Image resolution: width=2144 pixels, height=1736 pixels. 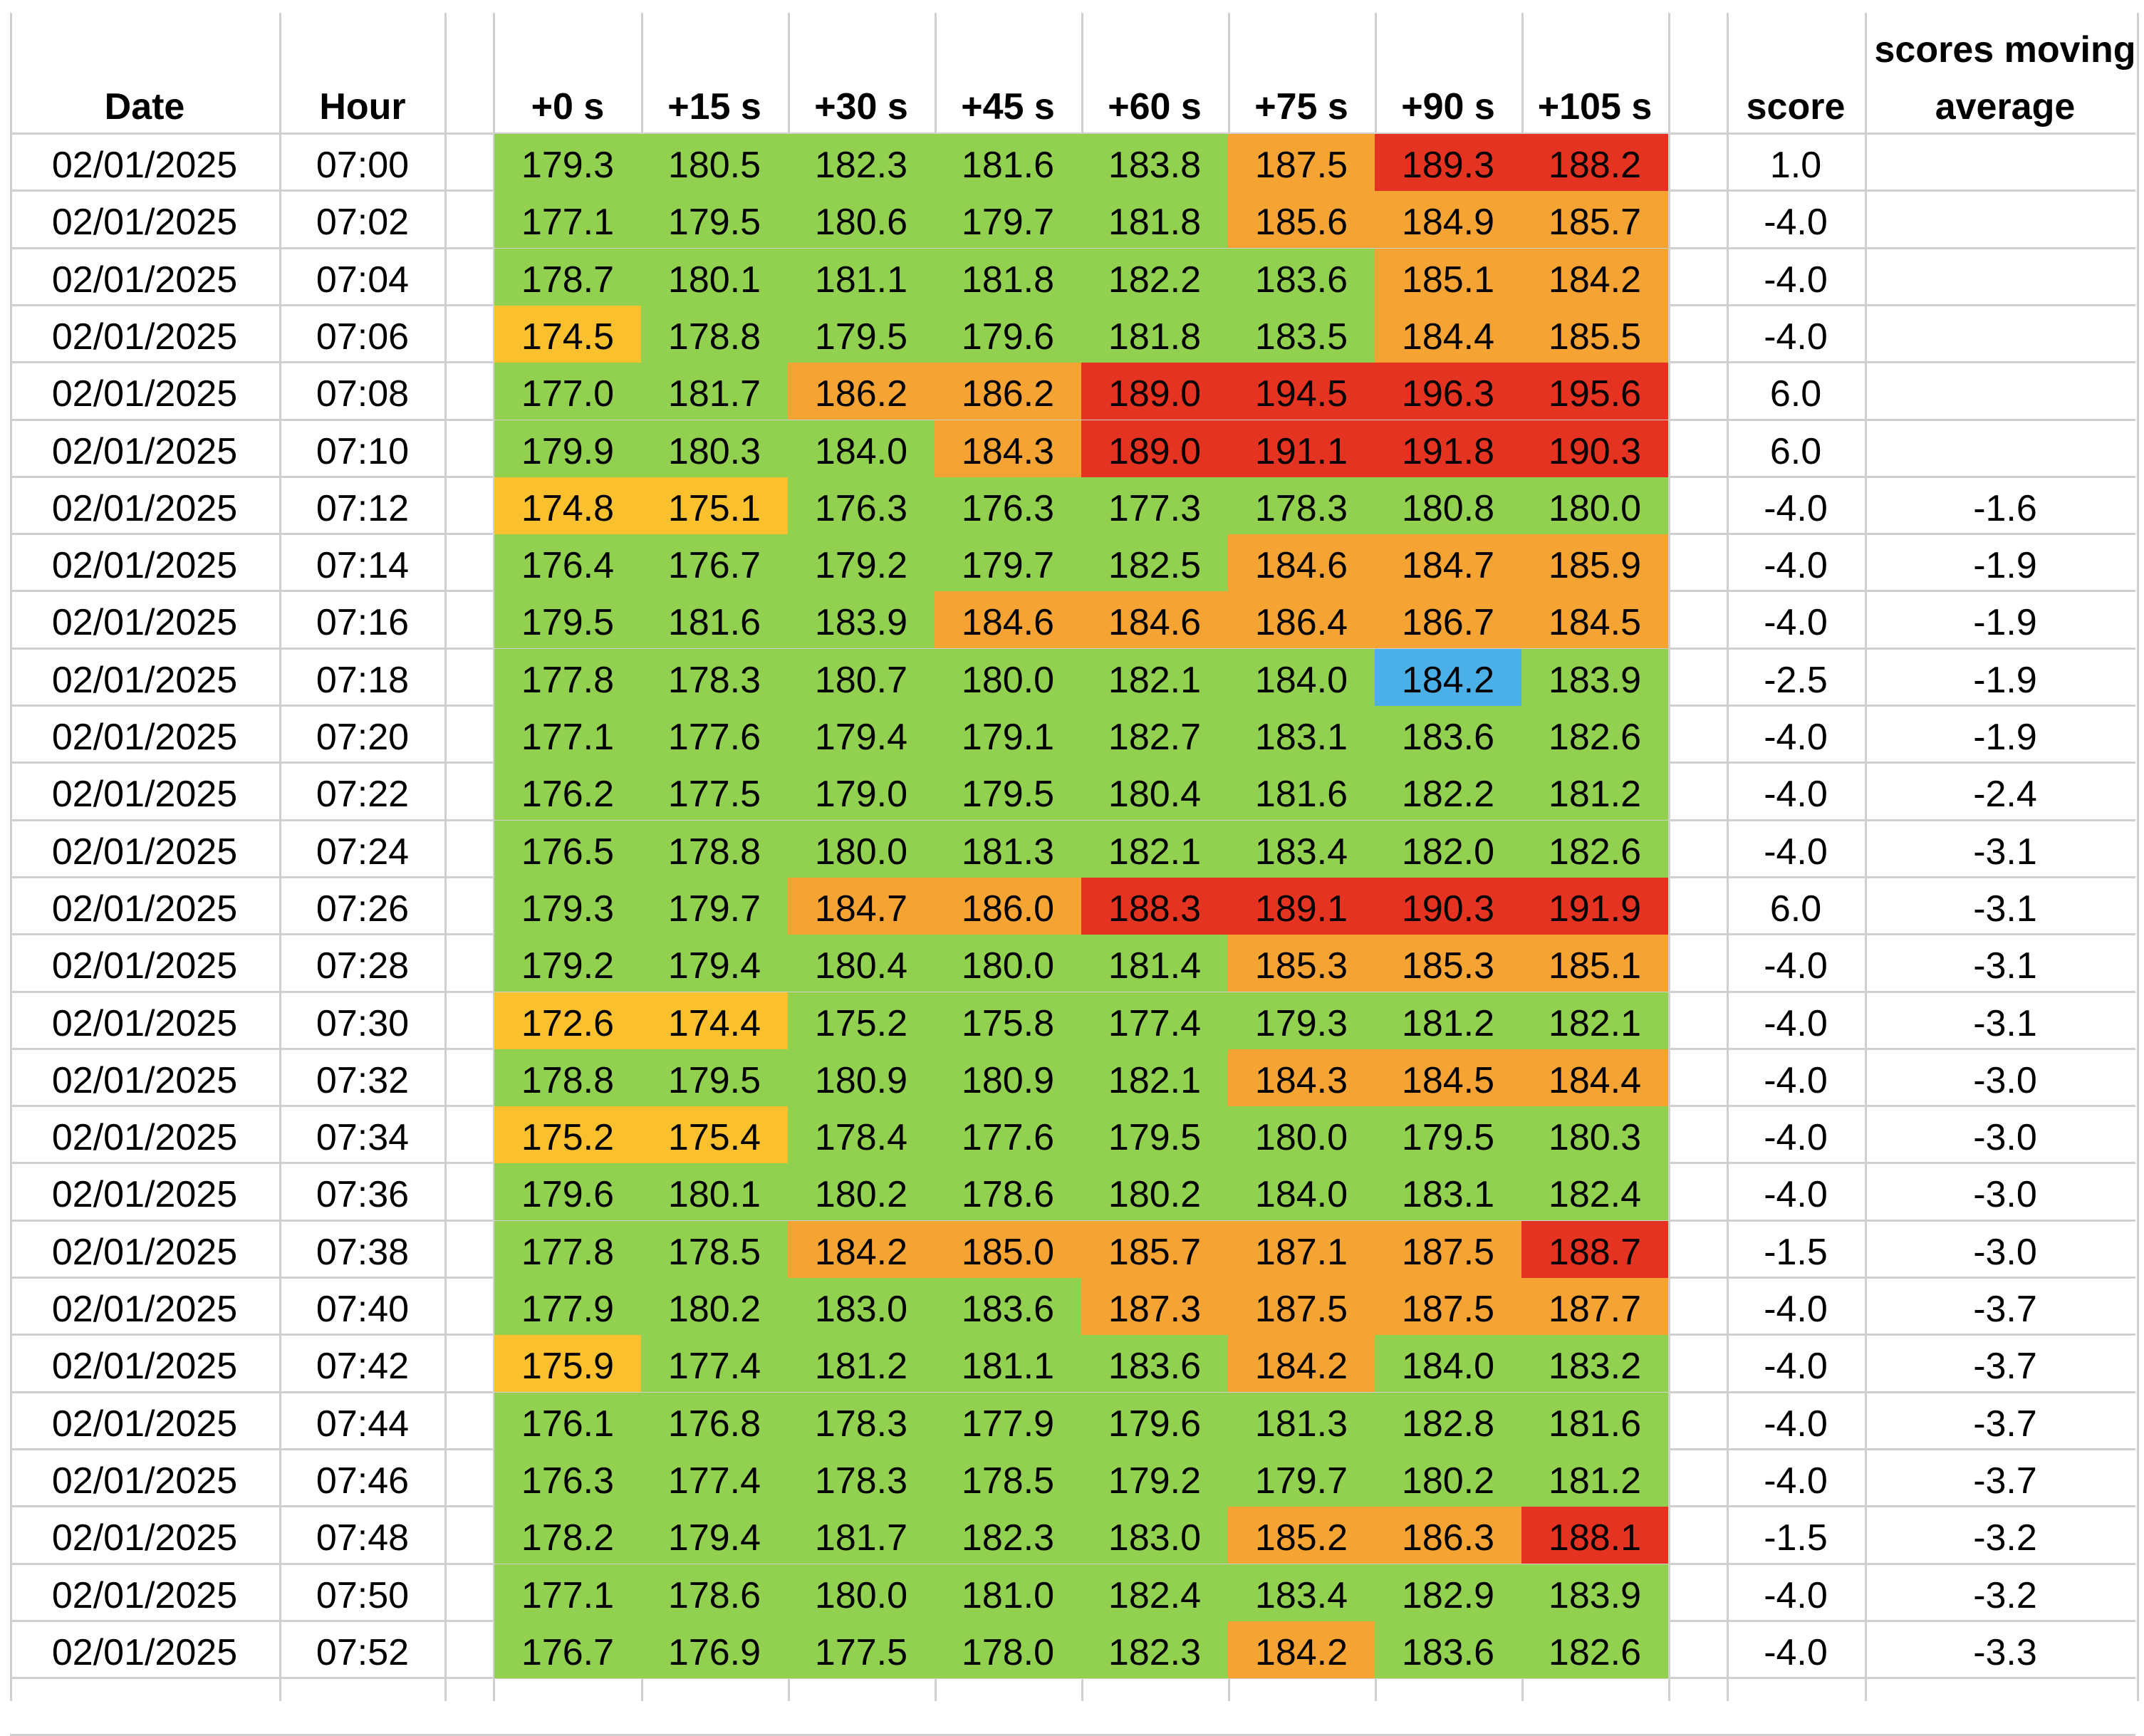 I want to click on reading-cell: 177.4, so click(x=714, y=1364).